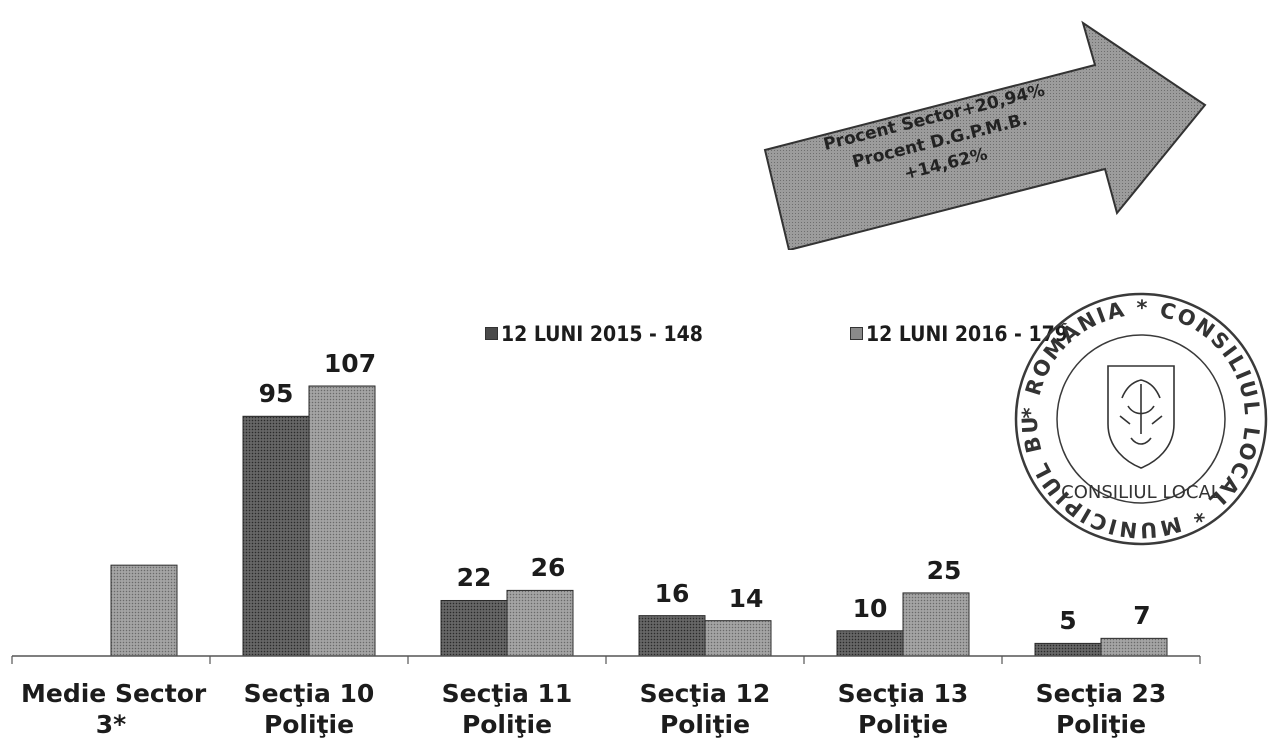 Image resolution: width=1270 pixels, height=741 pixels. I want to click on data-label-2016: 26, so click(548, 568).